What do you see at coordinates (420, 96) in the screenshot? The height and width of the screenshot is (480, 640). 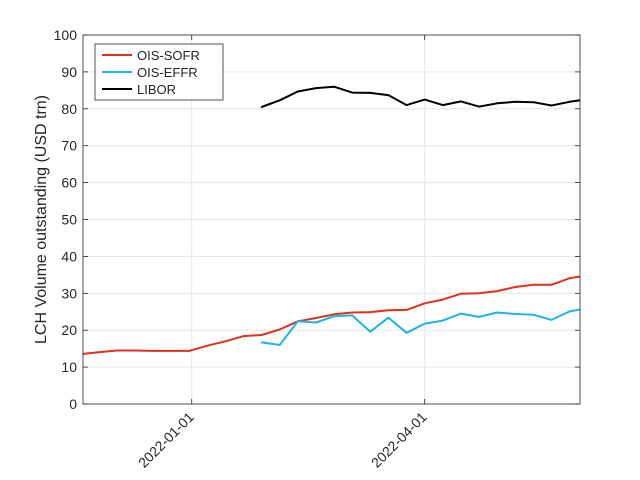 I see `series-libor` at bounding box center [420, 96].